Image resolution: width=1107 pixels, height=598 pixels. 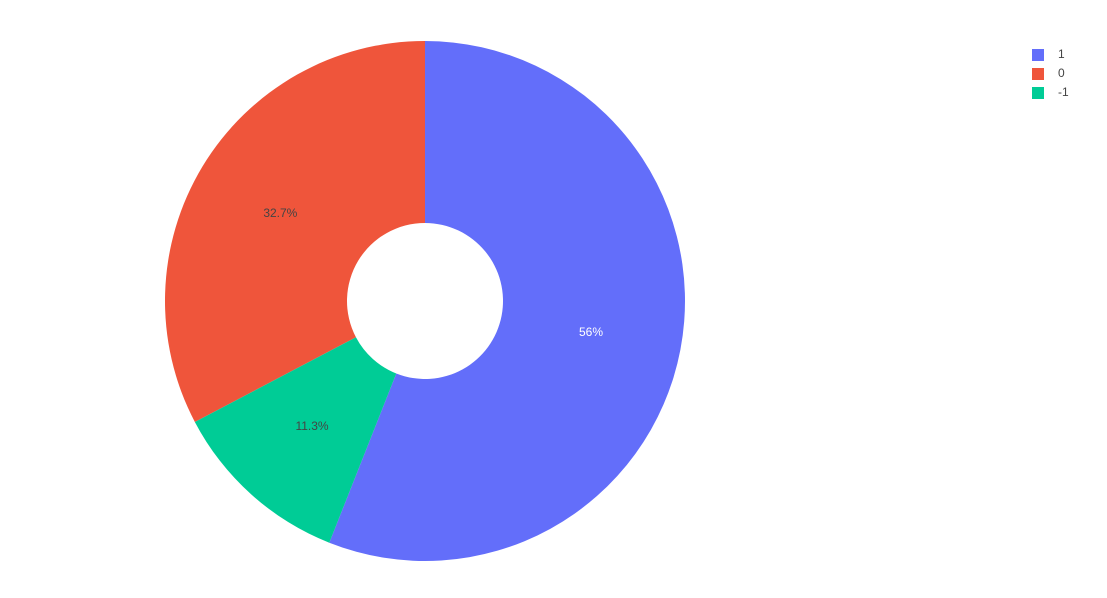 I want to click on data-label: 32.7%, so click(x=280, y=213).